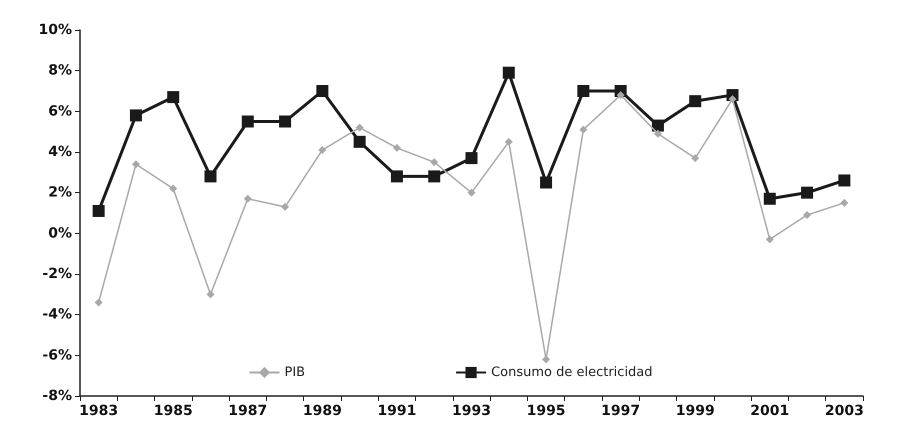  Describe the element at coordinates (248, 411) in the screenshot. I see `x-tick-label: 1987` at that location.